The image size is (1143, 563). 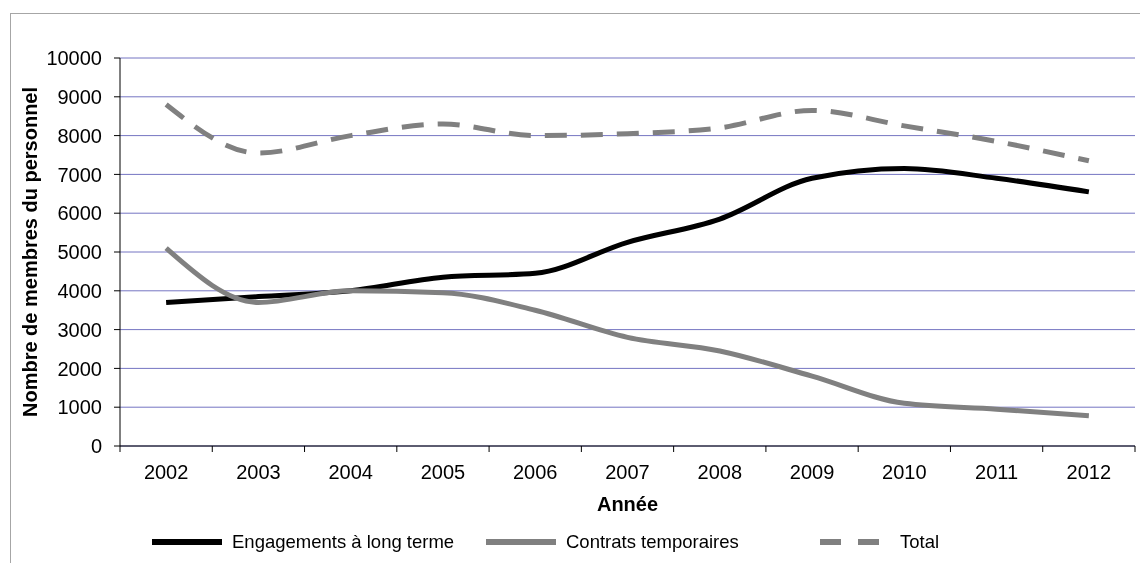 I want to click on x-tick-label: 2003, so click(x=258, y=472).